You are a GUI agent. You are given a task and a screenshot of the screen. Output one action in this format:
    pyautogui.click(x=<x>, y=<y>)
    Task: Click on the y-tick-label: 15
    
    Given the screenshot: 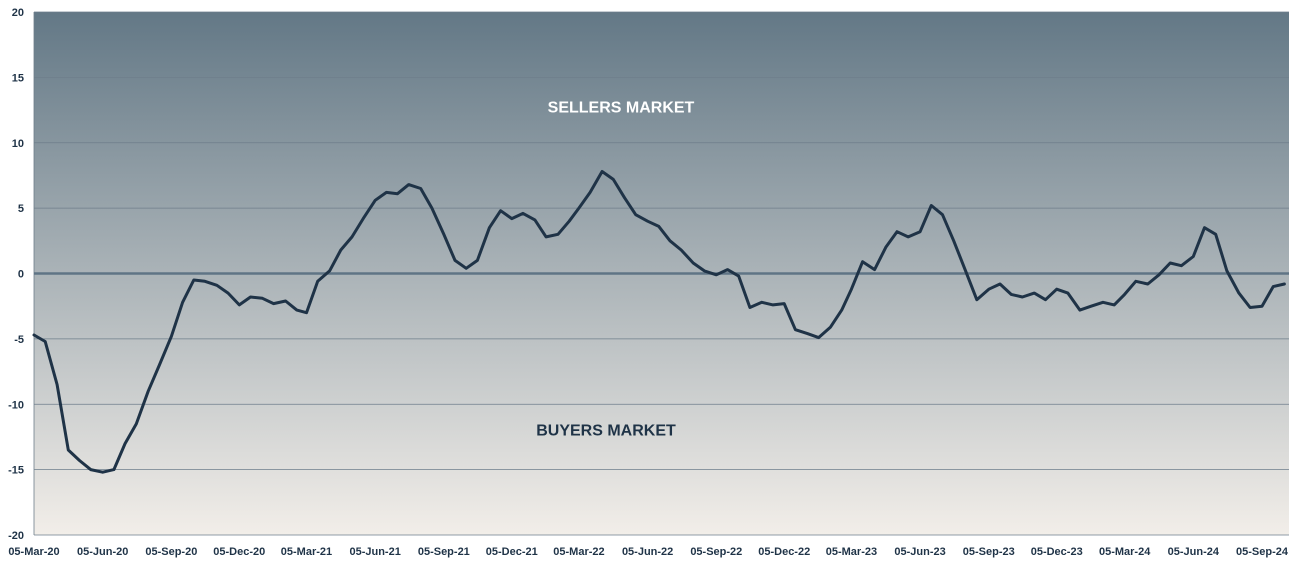 What is the action you would take?
    pyautogui.click(x=18, y=78)
    